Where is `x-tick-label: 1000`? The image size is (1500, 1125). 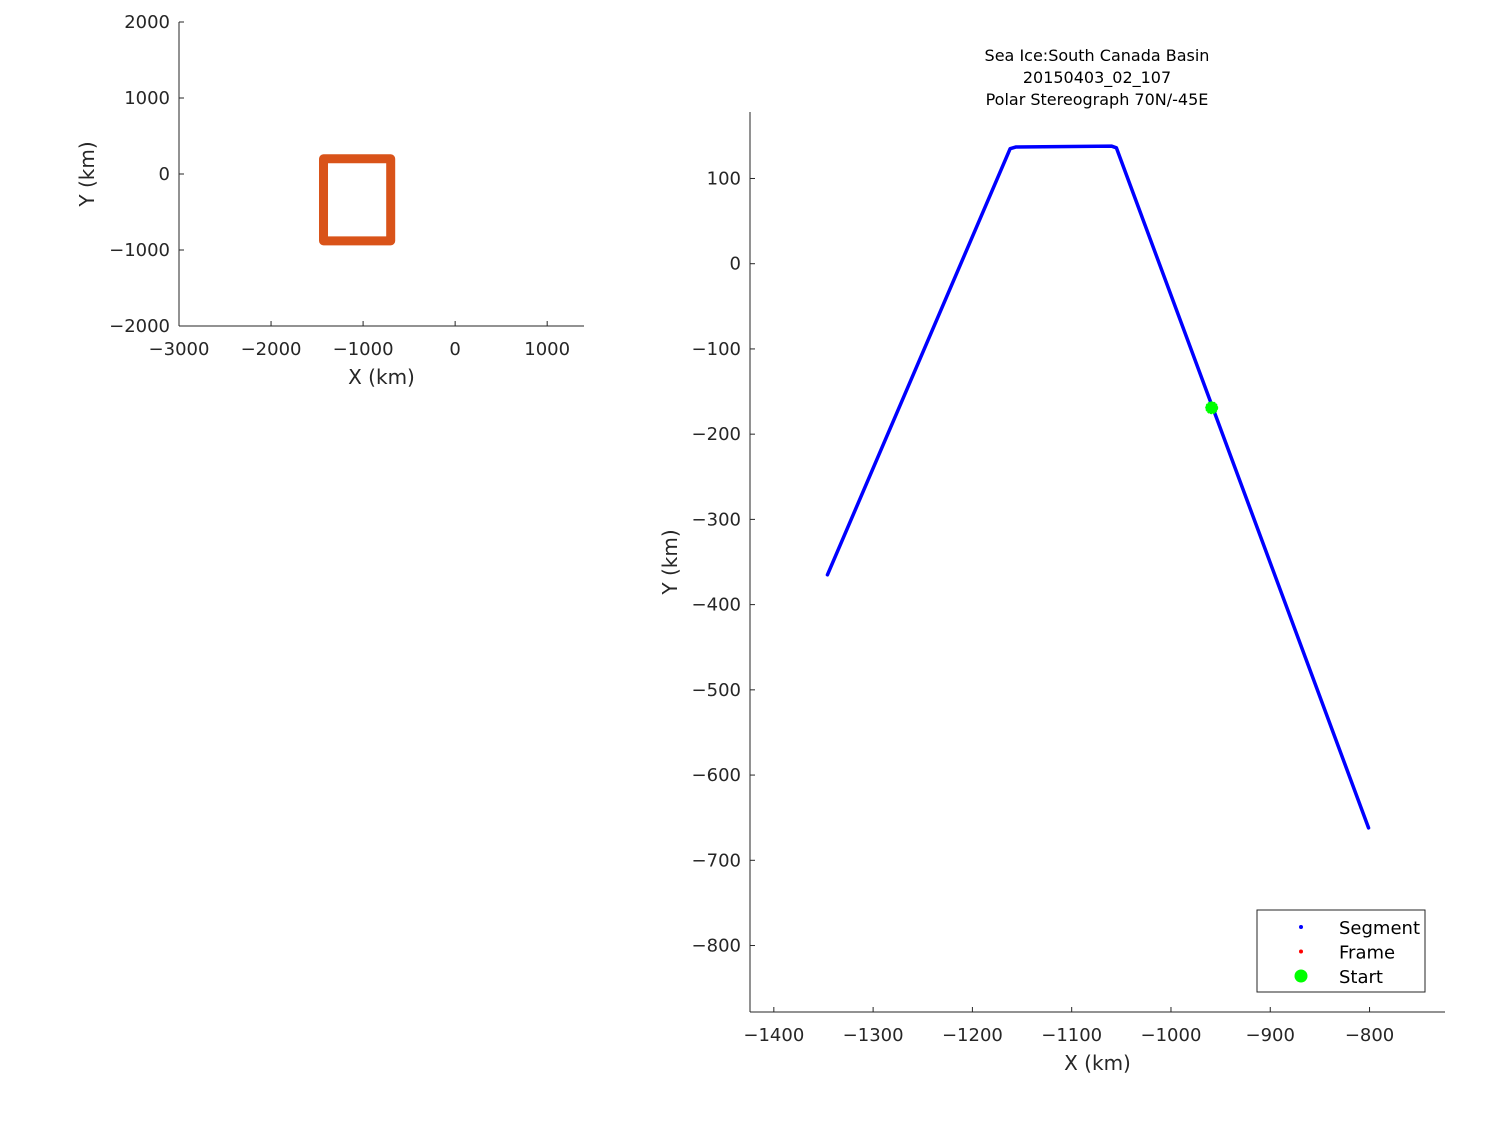 x-tick-label: 1000 is located at coordinates (547, 349).